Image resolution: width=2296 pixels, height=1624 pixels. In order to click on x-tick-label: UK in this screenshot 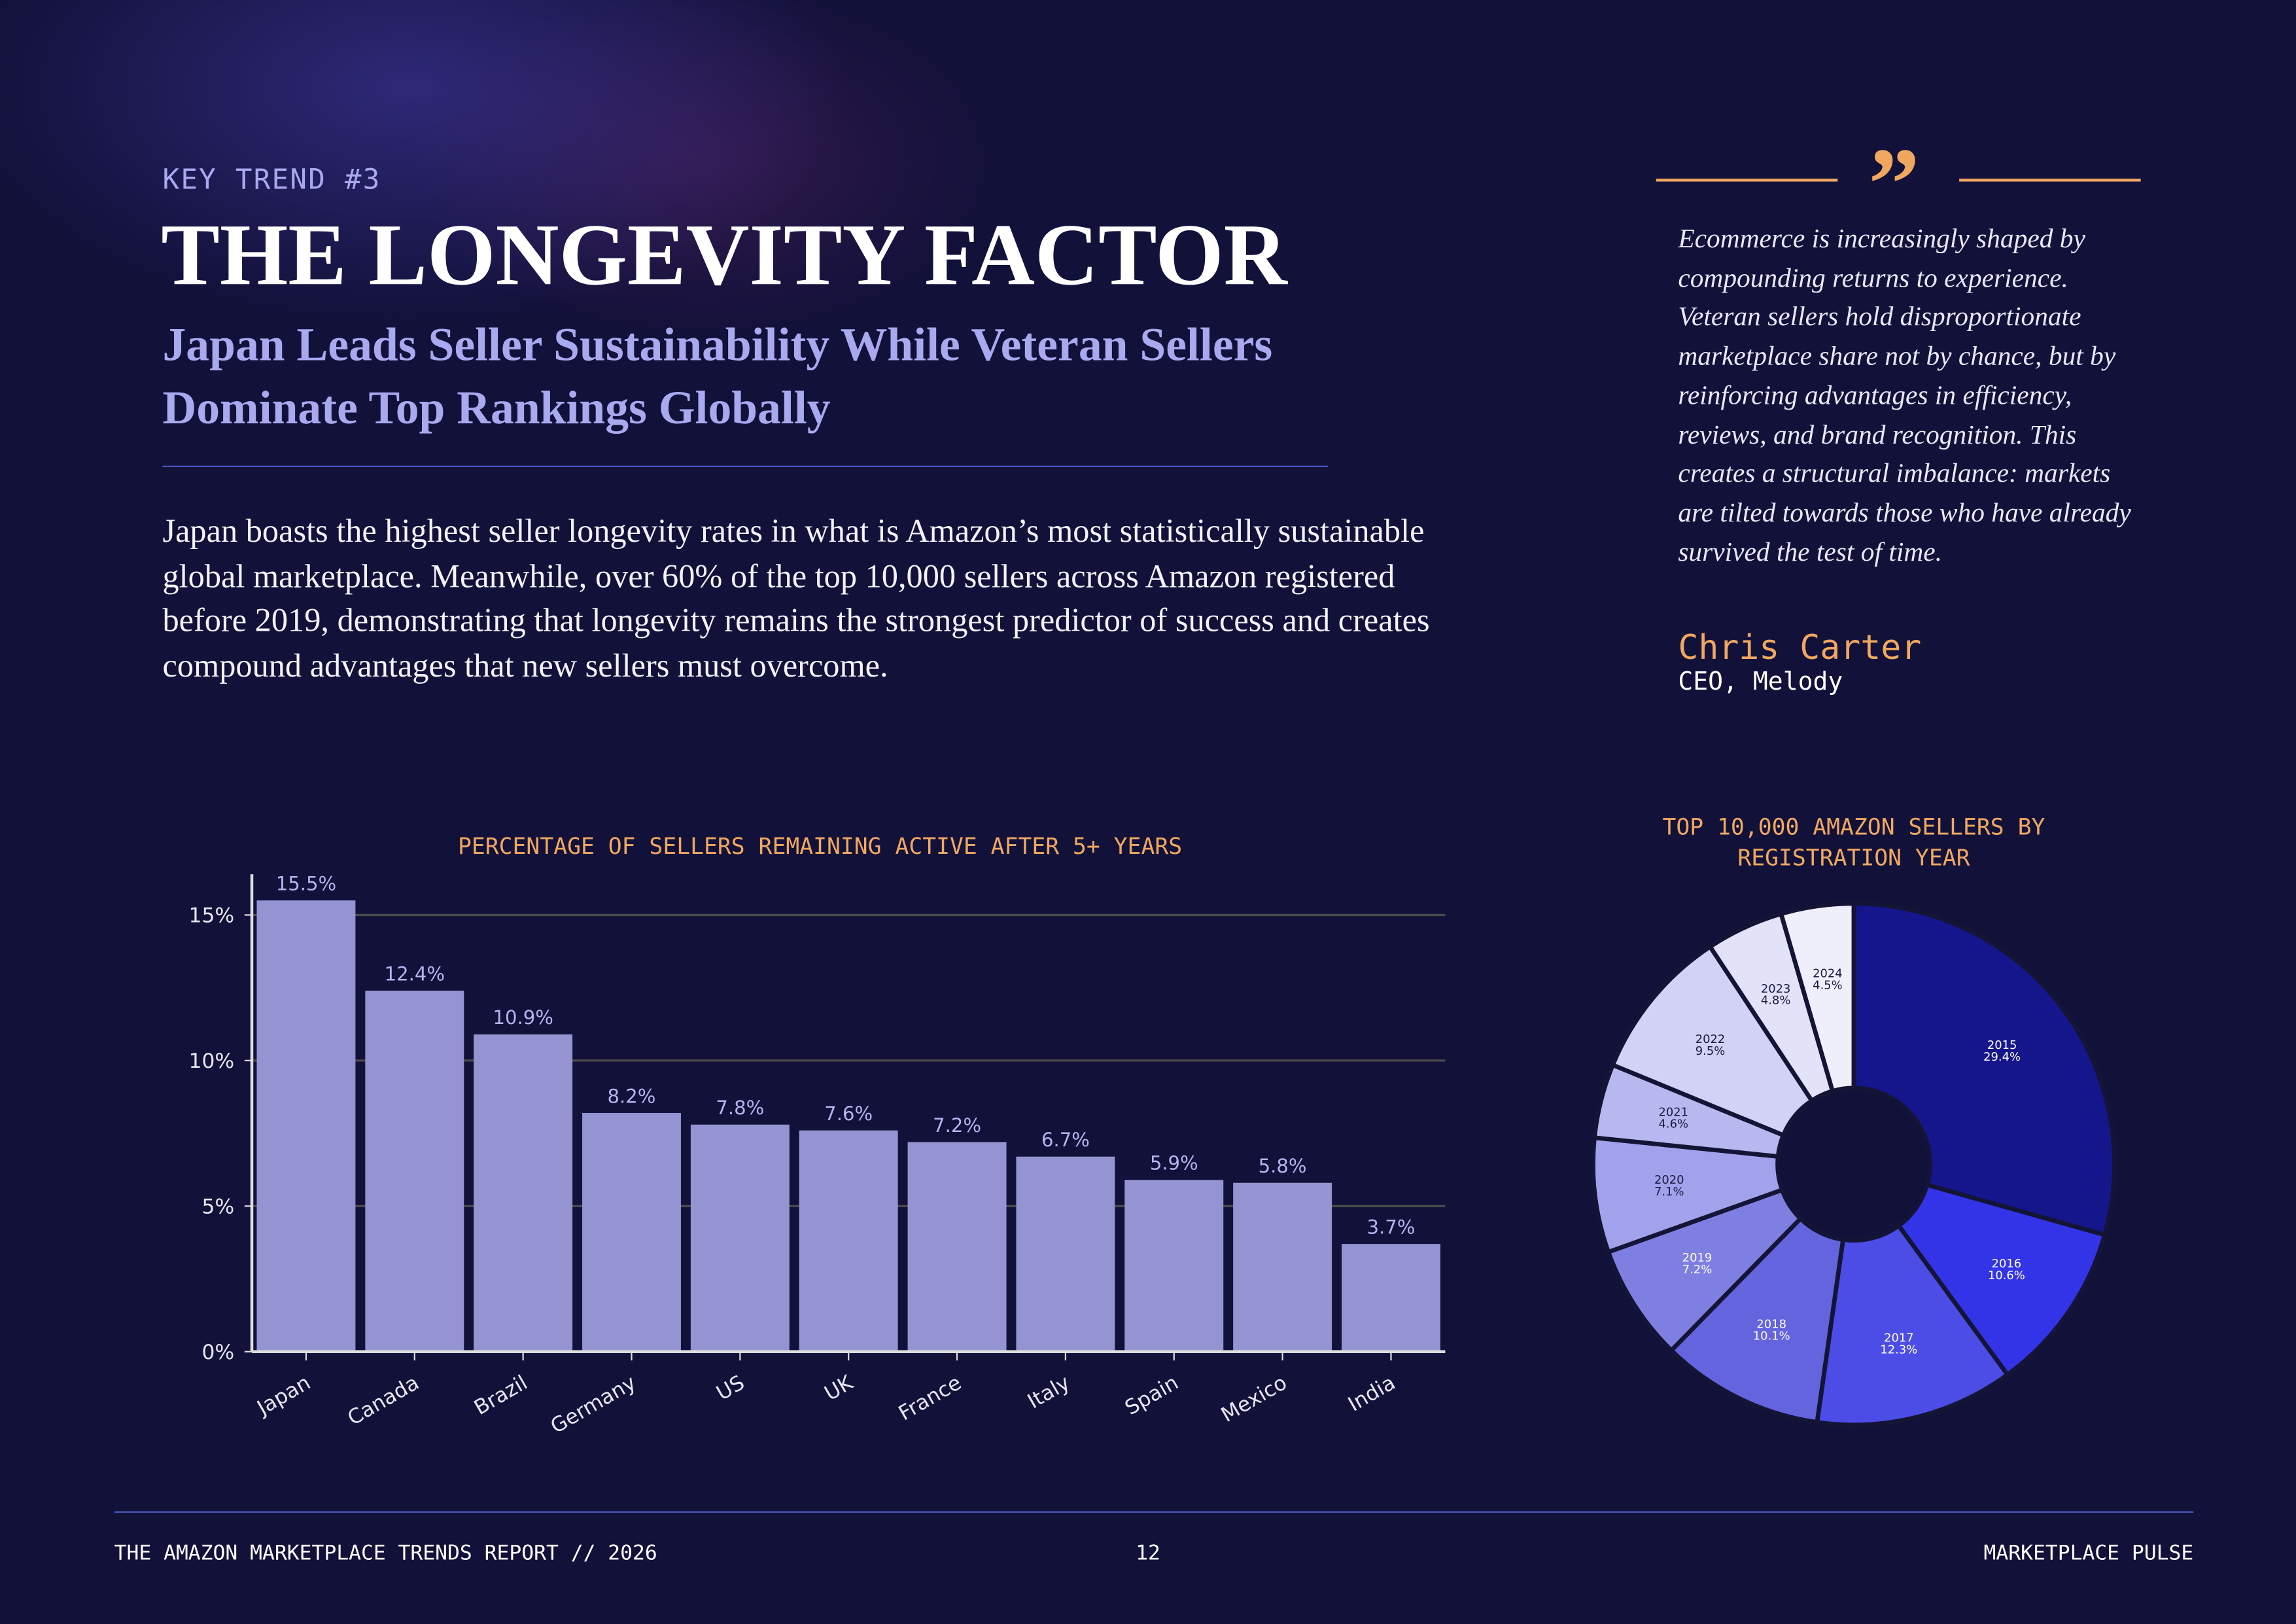, I will do `click(839, 1388)`.